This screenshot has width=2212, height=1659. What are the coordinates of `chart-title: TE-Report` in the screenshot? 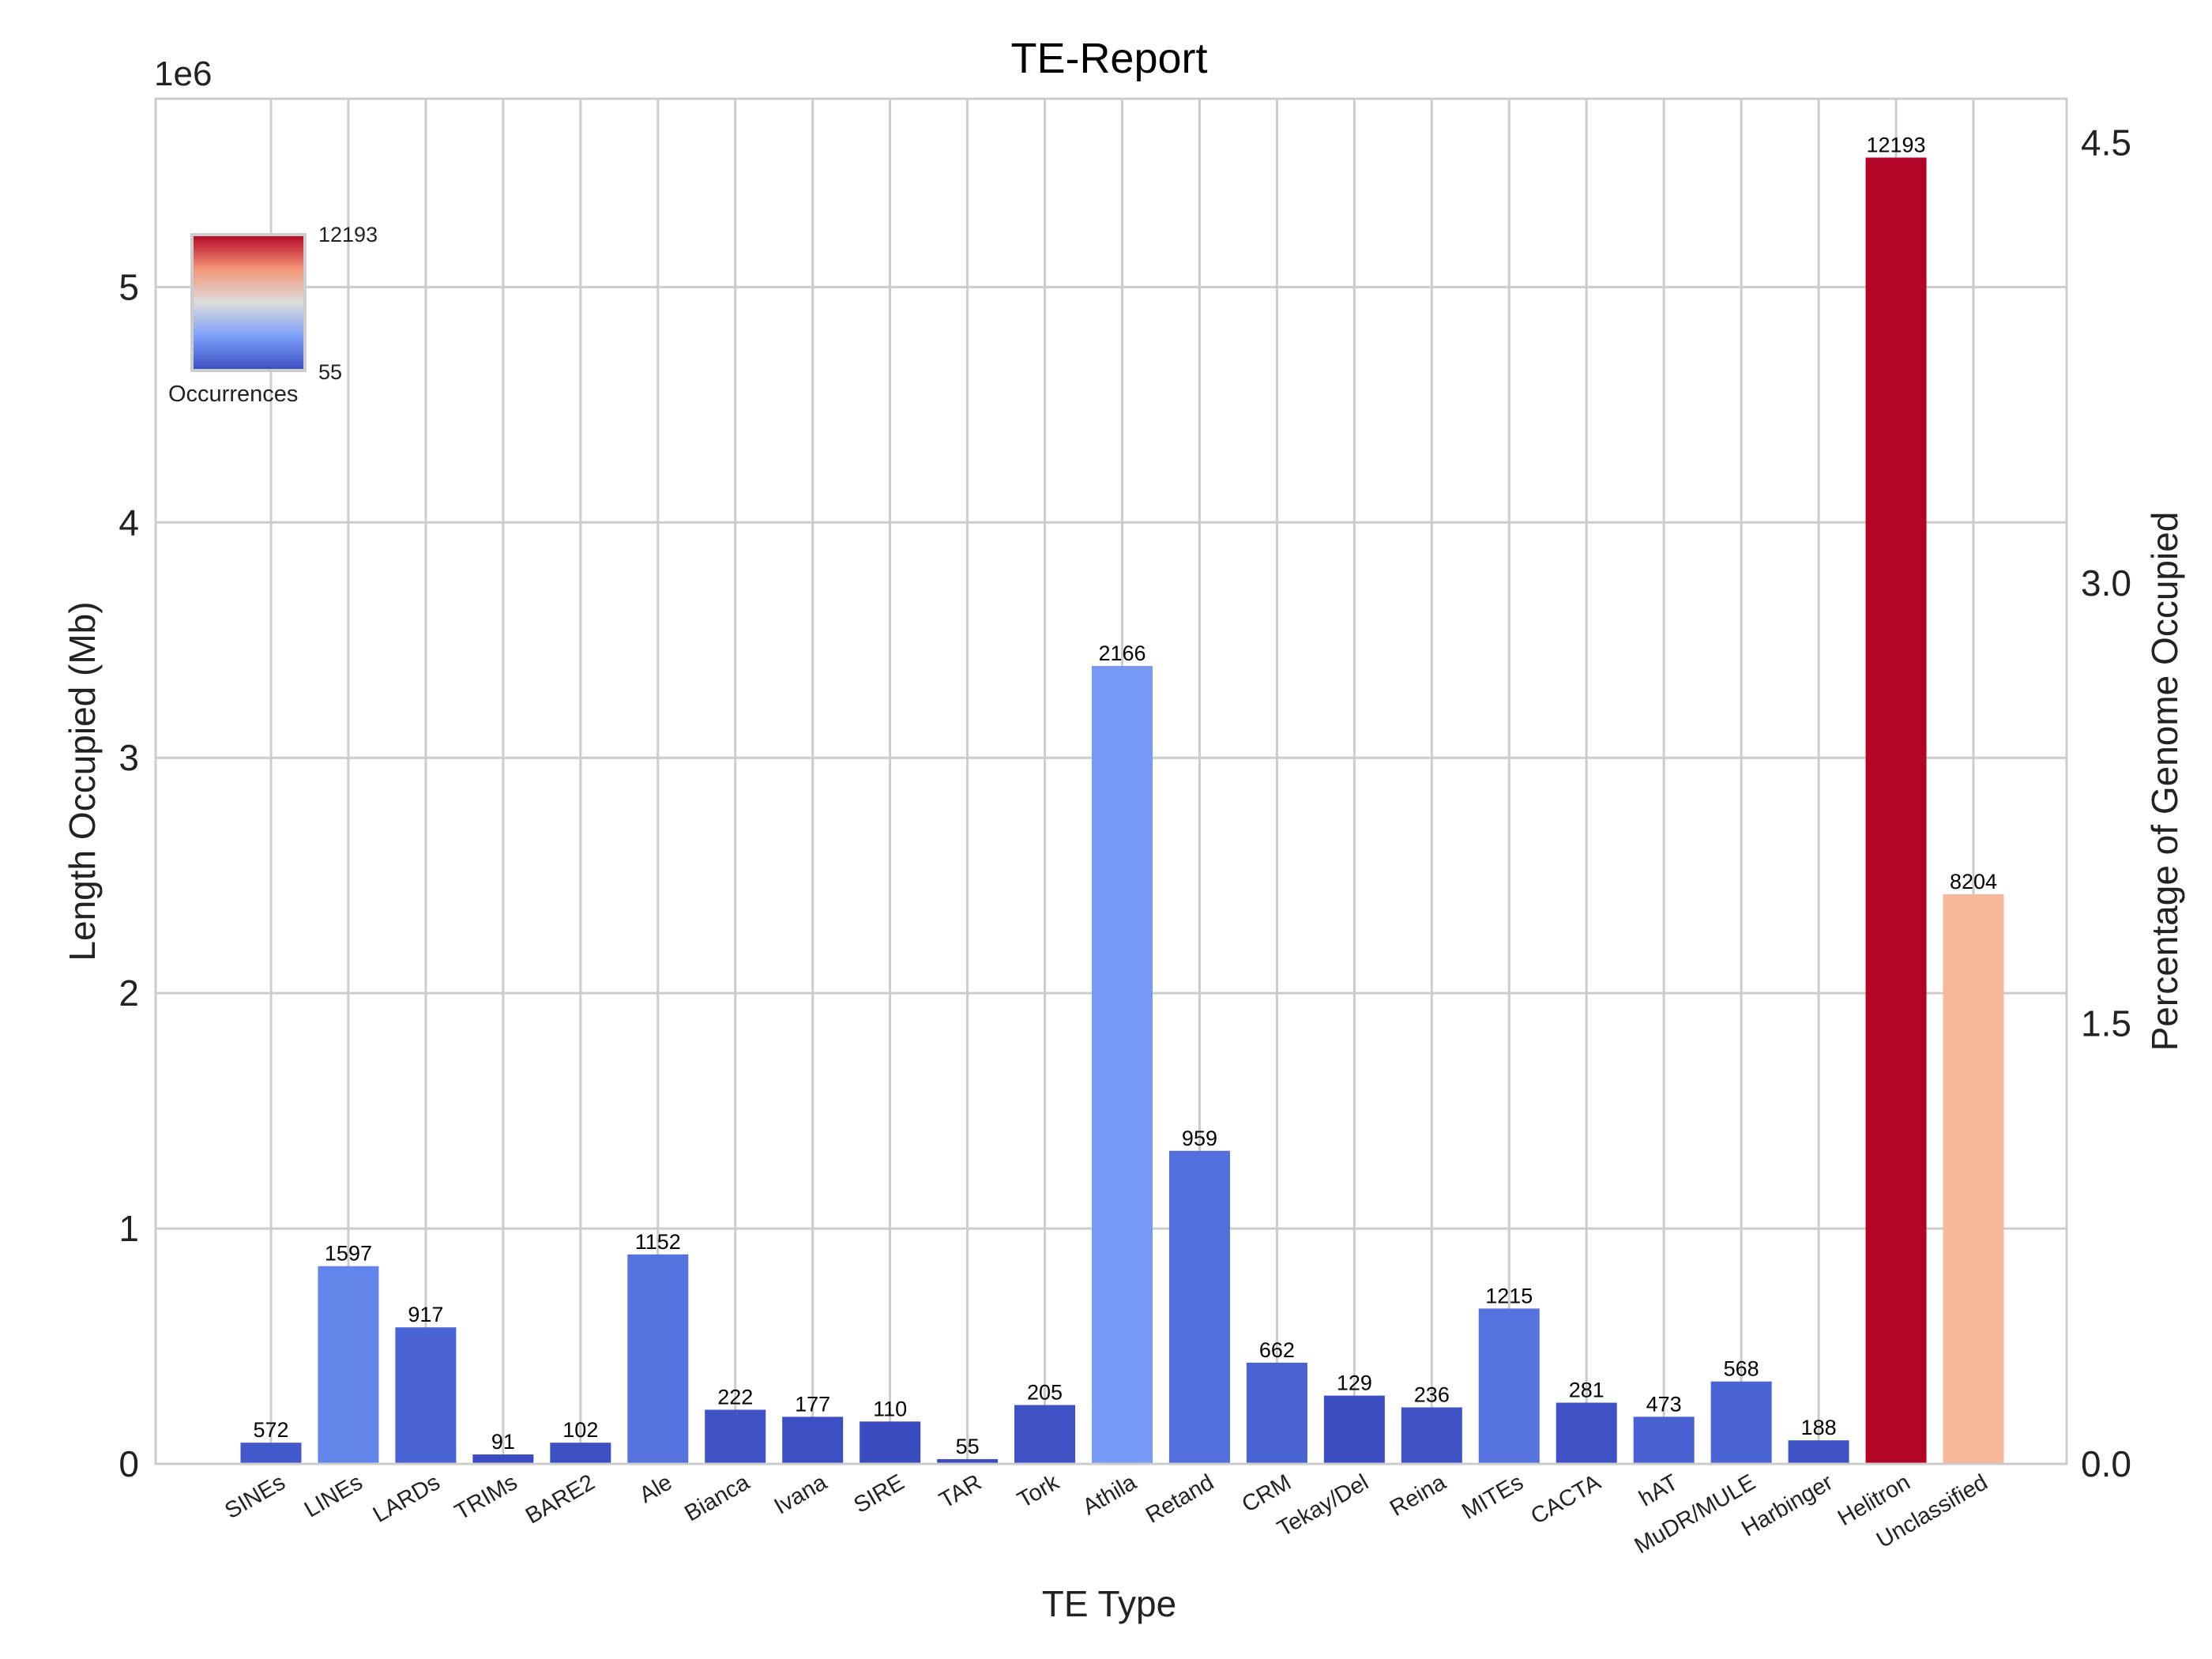 It's located at (1109, 59).